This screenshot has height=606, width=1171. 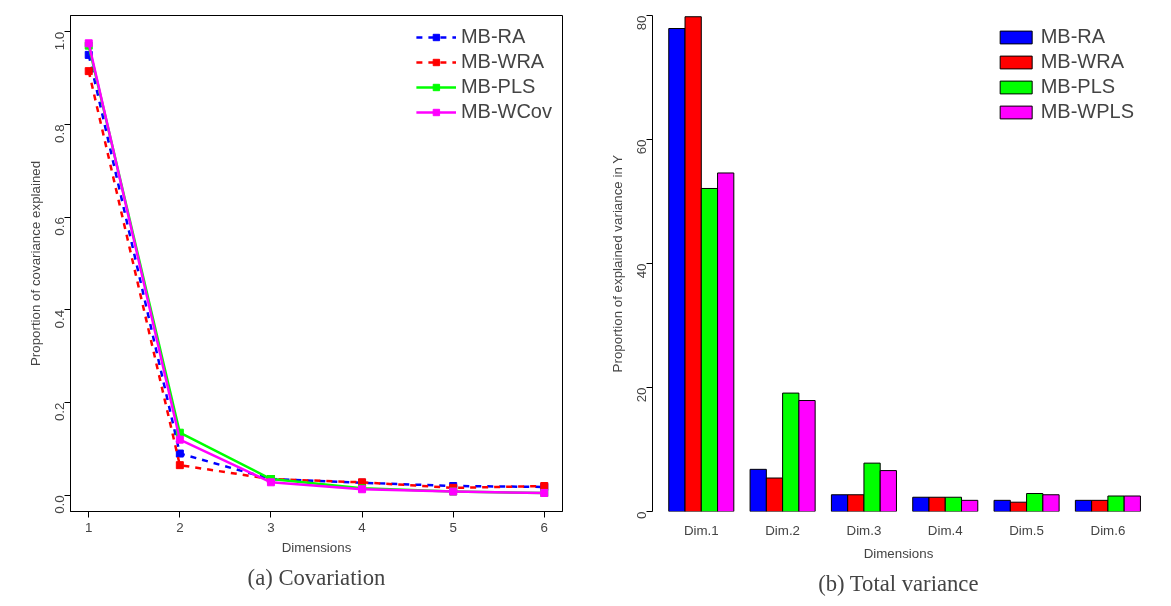 What do you see at coordinates (453, 527) in the screenshot?
I see `x-tick-label: 5` at bounding box center [453, 527].